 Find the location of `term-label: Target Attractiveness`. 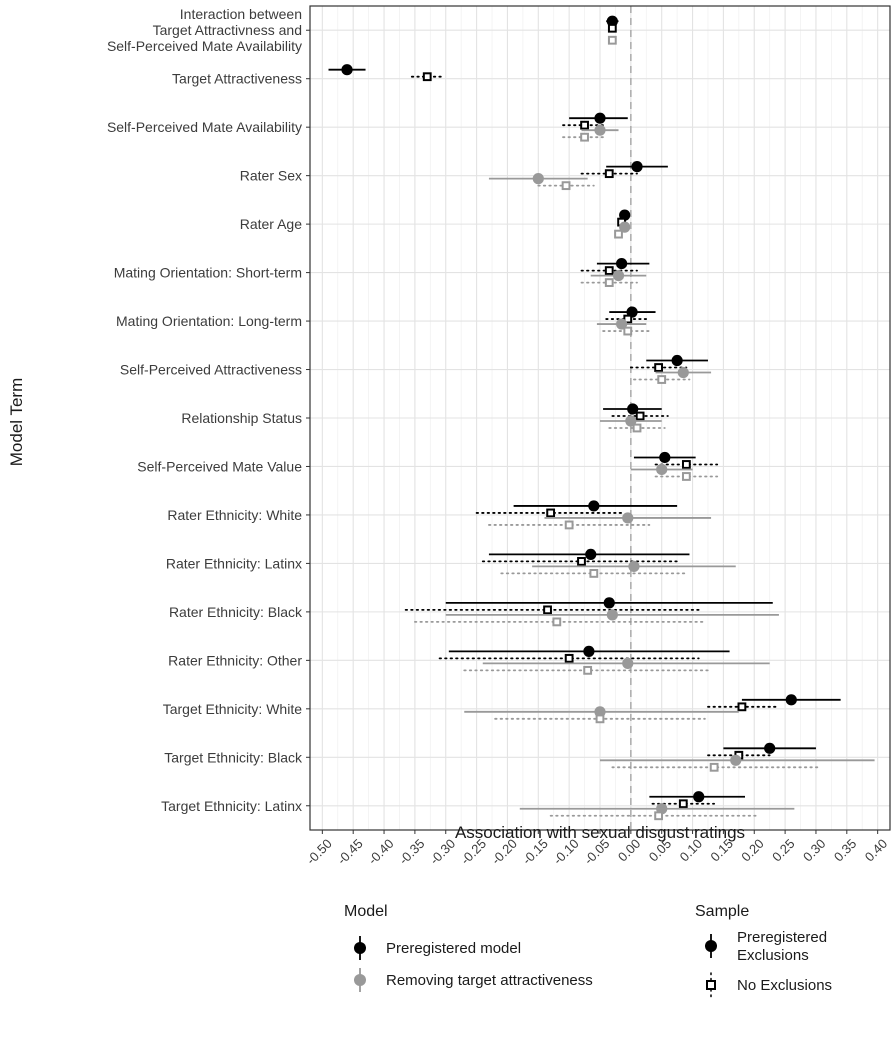

term-label: Target Attractiveness is located at coordinates (237, 79).